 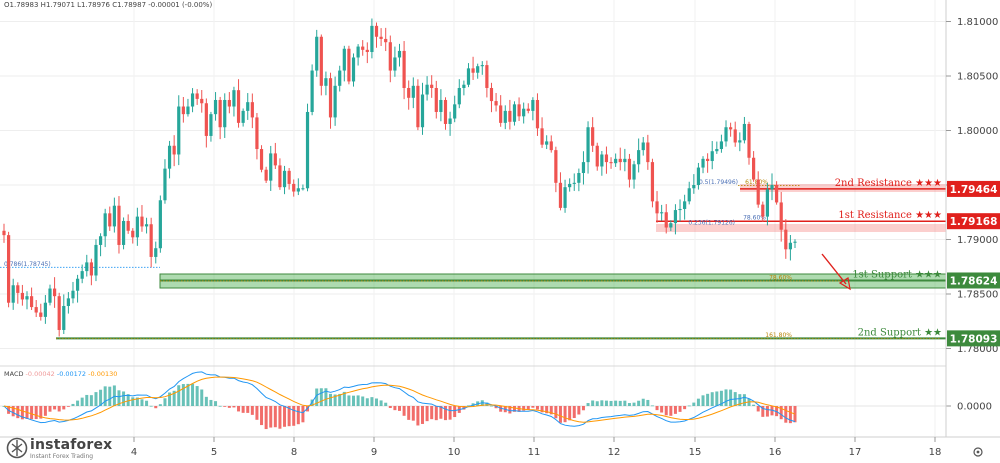 I want to click on macd-zero-label: 0.0000, so click(x=974, y=407).